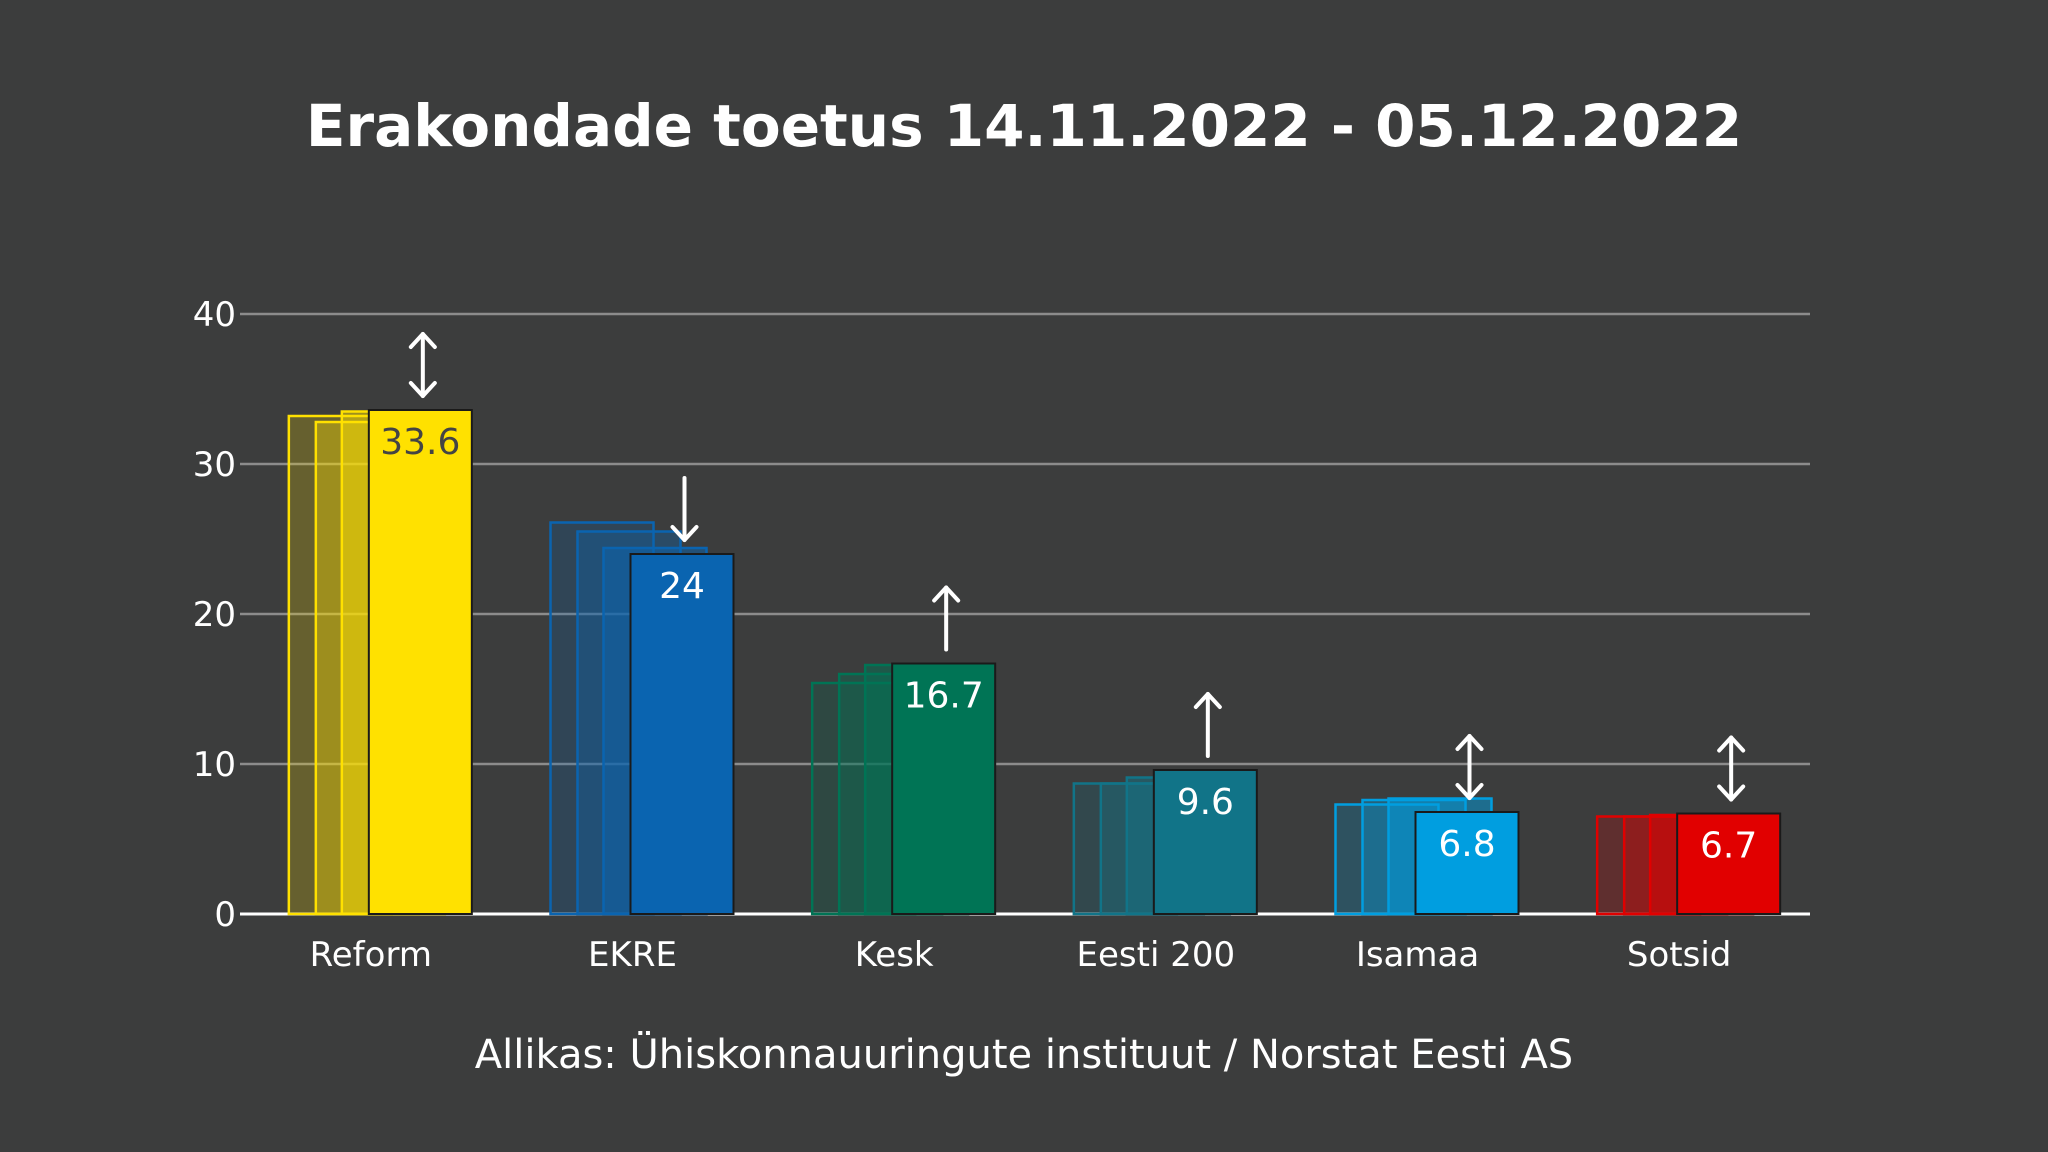 This screenshot has height=1152, width=2048. Describe the element at coordinates (684, 509) in the screenshot. I see `trend-arrow-down` at that location.